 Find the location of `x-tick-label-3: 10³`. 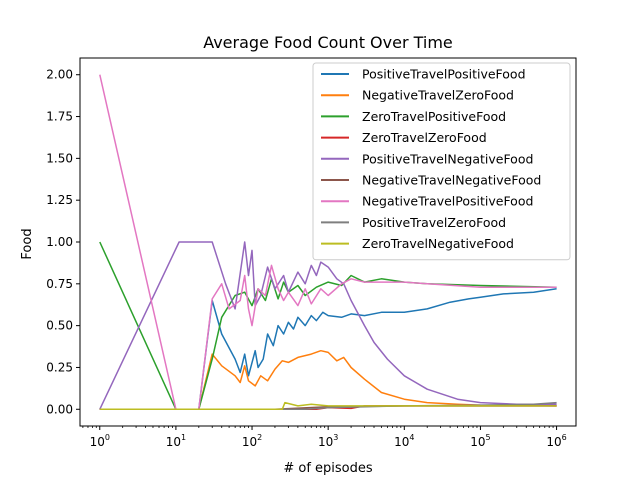

x-tick-label-3: 10³ is located at coordinates (328, 441).